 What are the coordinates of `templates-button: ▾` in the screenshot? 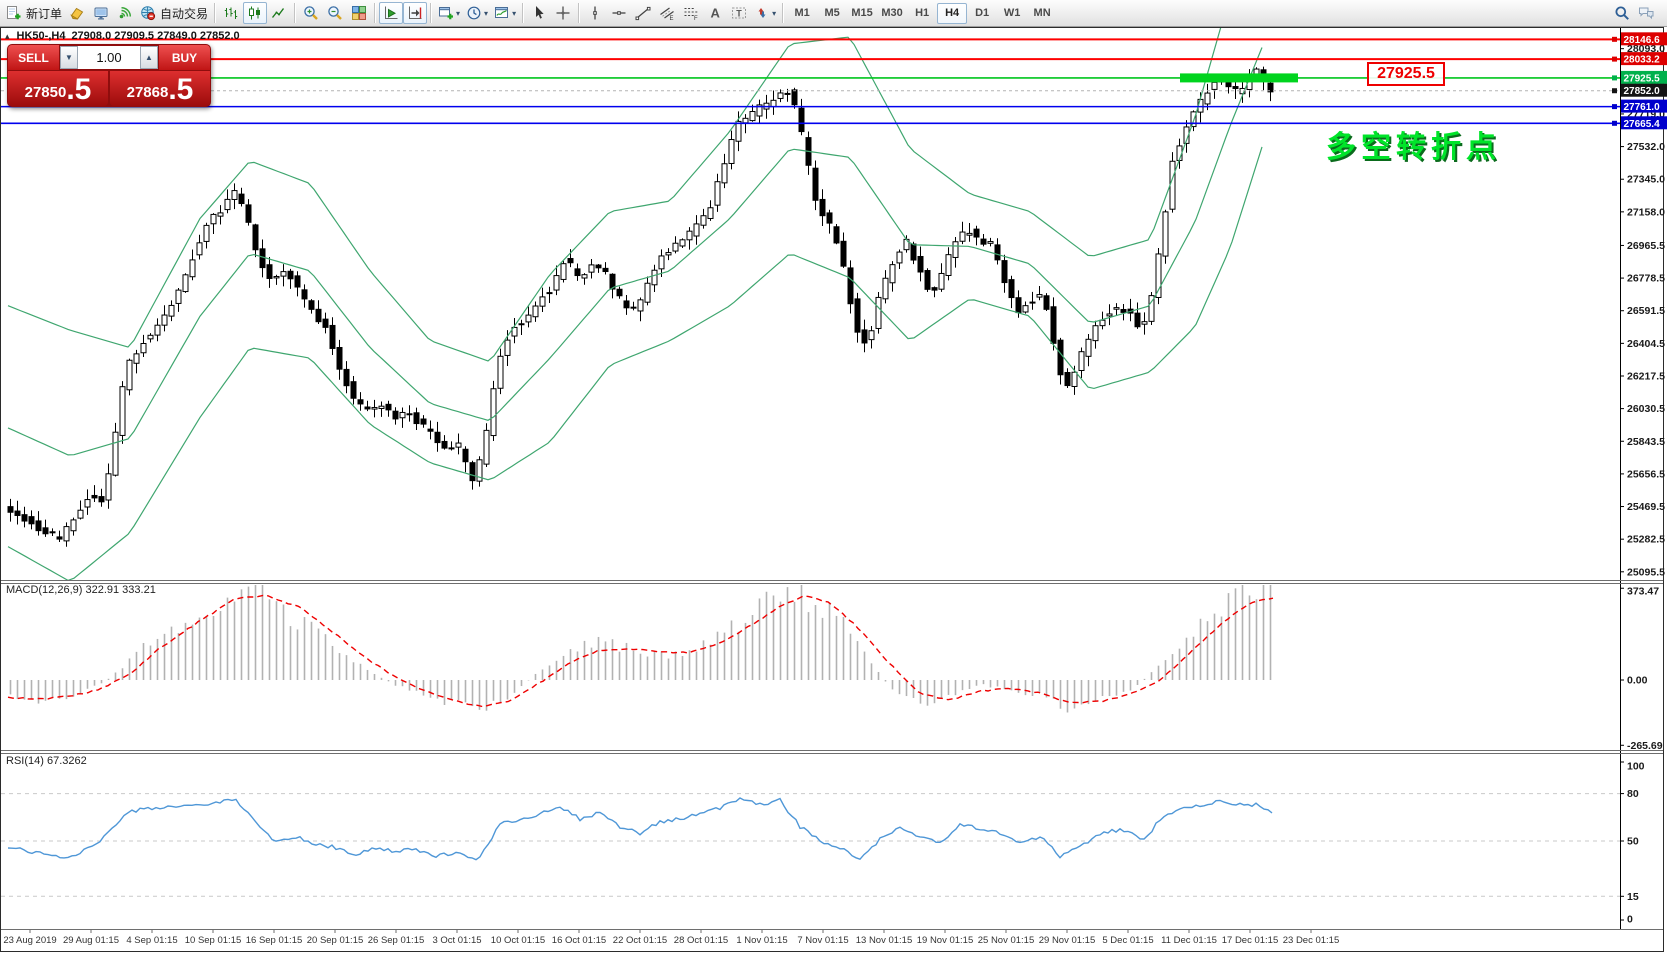 It's located at (505, 13).